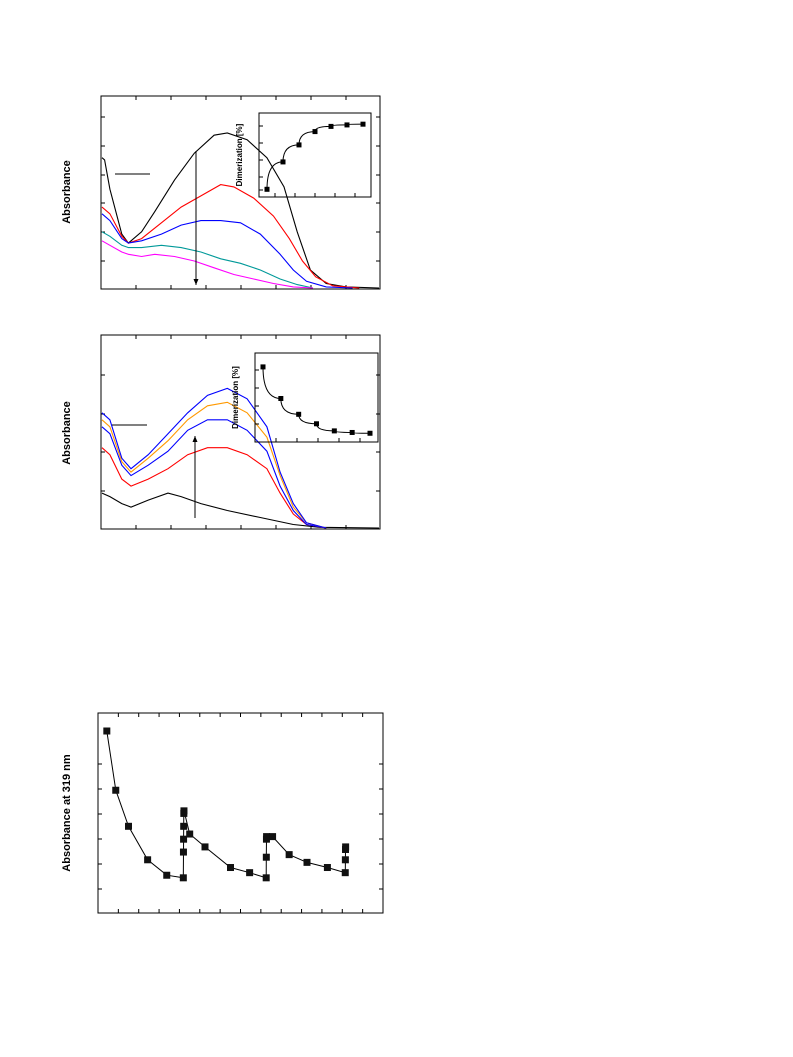  I want to click on time-course-panel-y-axis-label: Absorbance at 319 nm, so click(67, 813).